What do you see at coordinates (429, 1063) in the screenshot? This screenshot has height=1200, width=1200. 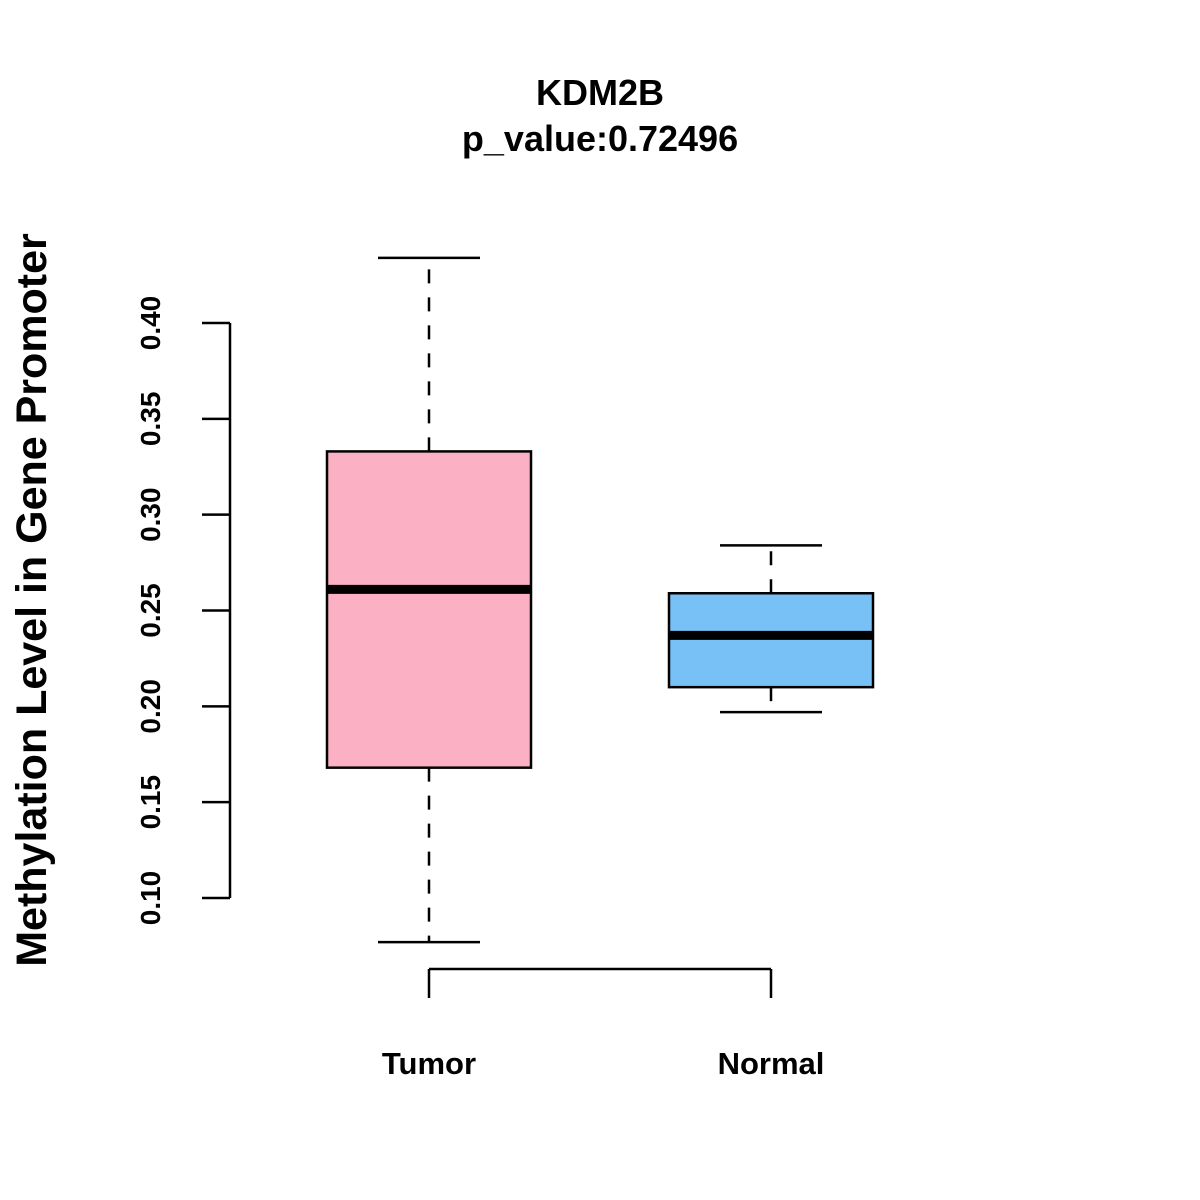 I see `x-tick-label-tumor: Tumor` at bounding box center [429, 1063].